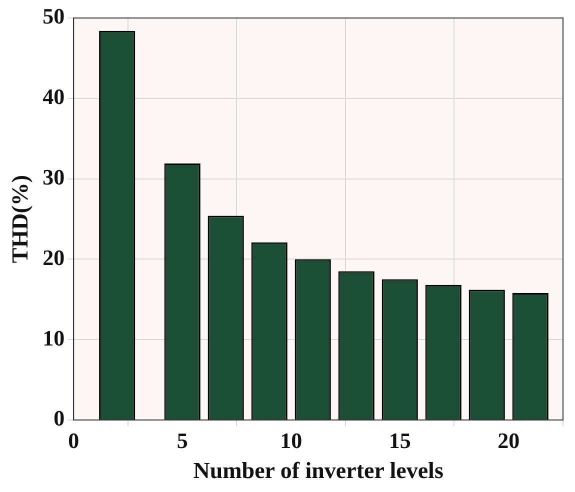 The width and height of the screenshot is (575, 492). Describe the element at coordinates (53, 337) in the screenshot. I see `y-tick-label: 10` at that location.